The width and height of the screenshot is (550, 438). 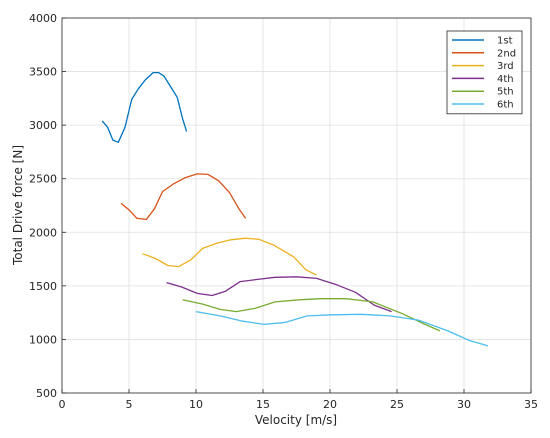 I want to click on series-line-6th, so click(x=342, y=328).